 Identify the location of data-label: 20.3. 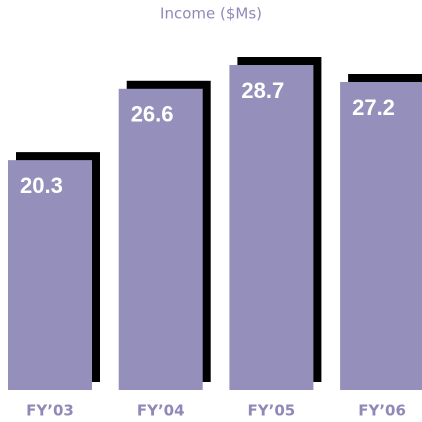
(41, 185).